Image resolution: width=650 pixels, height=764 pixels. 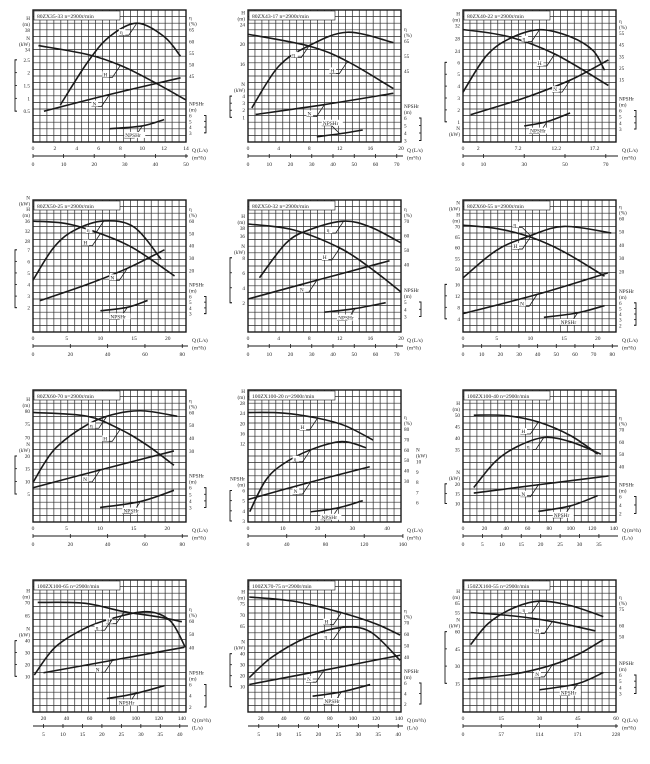 I want to click on x2-tick-label: 40, so click(x=538, y=355).